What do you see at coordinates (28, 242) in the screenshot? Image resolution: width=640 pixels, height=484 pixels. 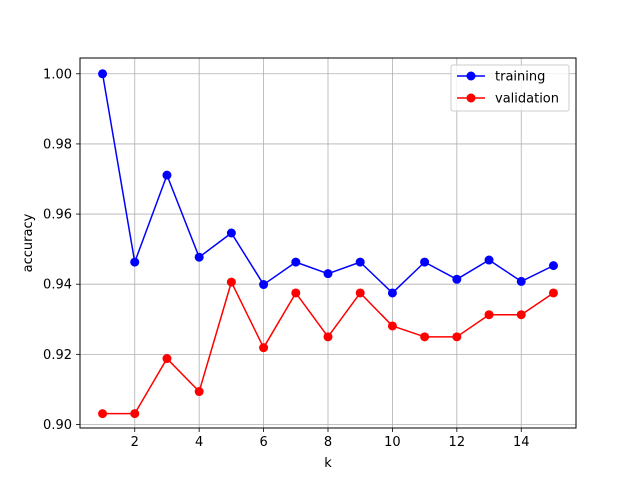 I see `y-axis-label: accuracy` at bounding box center [28, 242].